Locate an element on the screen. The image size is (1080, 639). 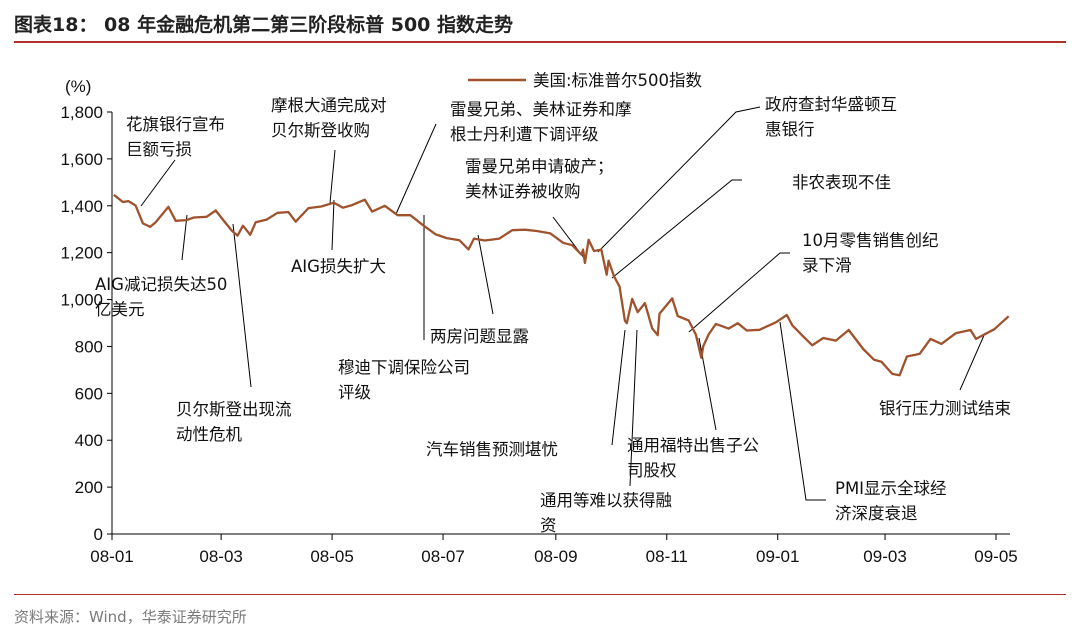
annotation-text: 贝尔斯登出现流 is located at coordinates (234, 409).